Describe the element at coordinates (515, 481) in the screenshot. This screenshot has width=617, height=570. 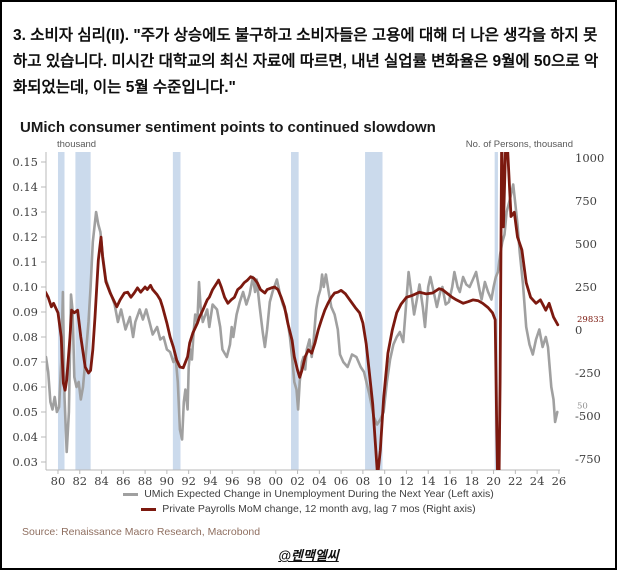
I see `x-tick-label: 22` at that location.